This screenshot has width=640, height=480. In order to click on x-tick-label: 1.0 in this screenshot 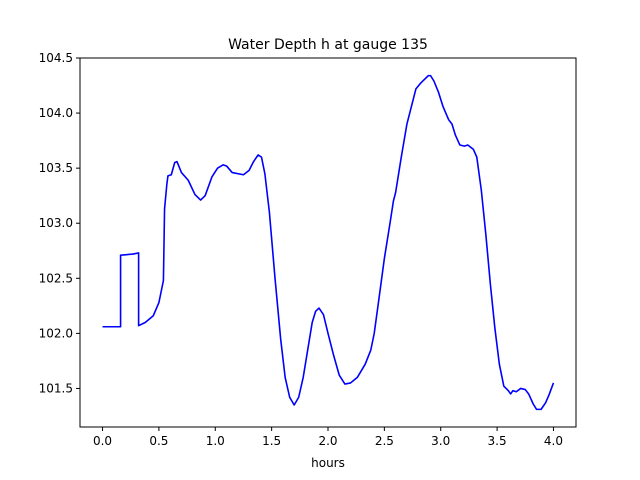, I will do `click(215, 441)`.